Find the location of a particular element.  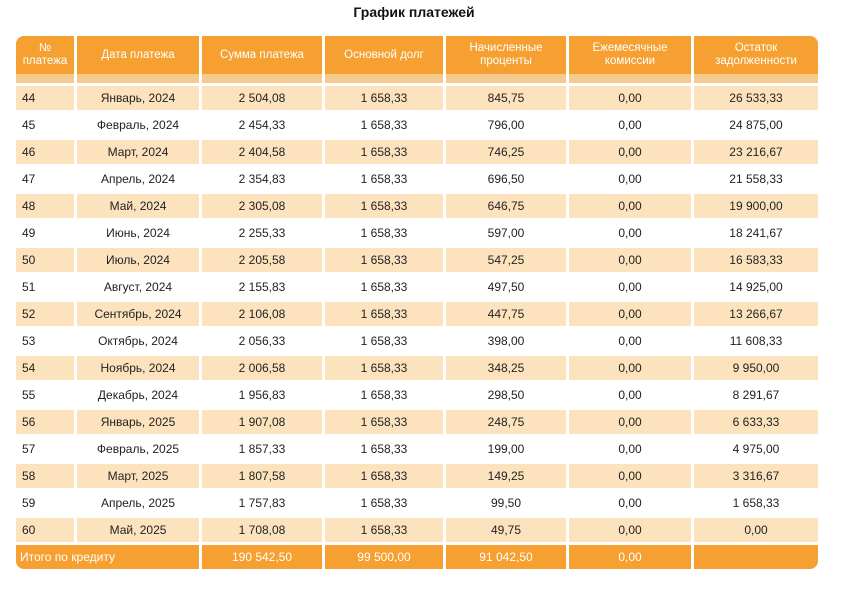

totals-fees: 0,00 is located at coordinates (630, 557).